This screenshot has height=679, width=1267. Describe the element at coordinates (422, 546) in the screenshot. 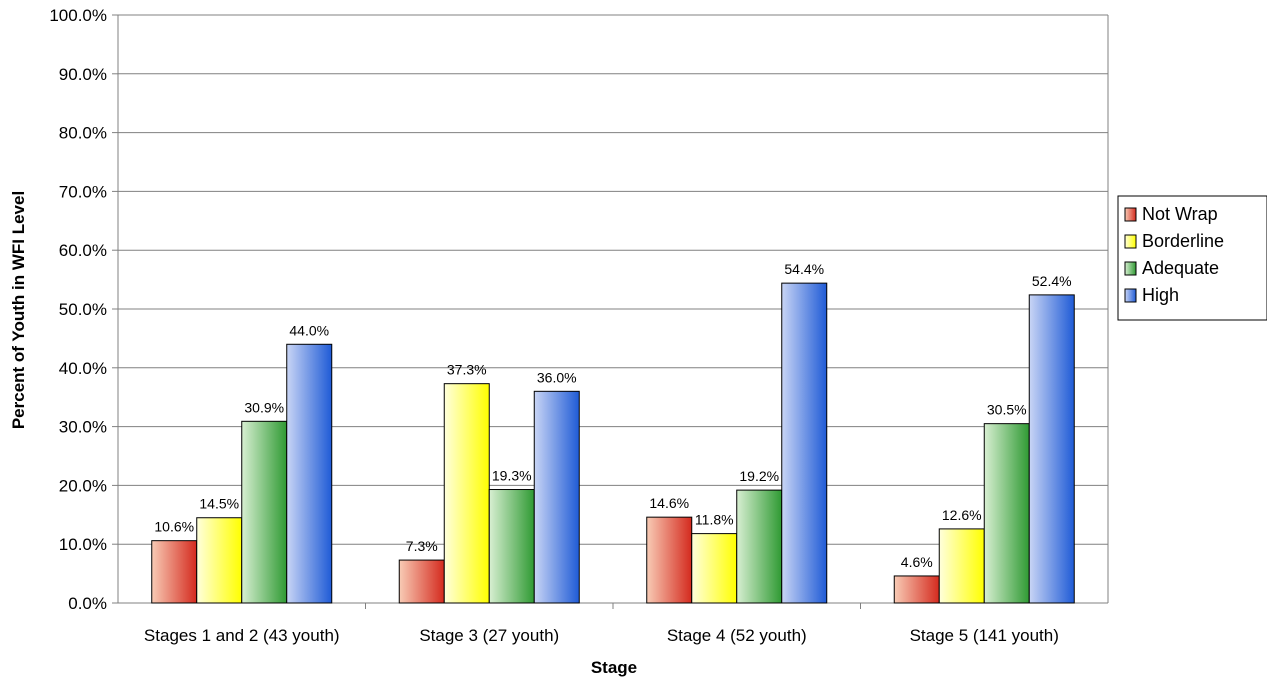

I see `data-label: 7.3%` at that location.